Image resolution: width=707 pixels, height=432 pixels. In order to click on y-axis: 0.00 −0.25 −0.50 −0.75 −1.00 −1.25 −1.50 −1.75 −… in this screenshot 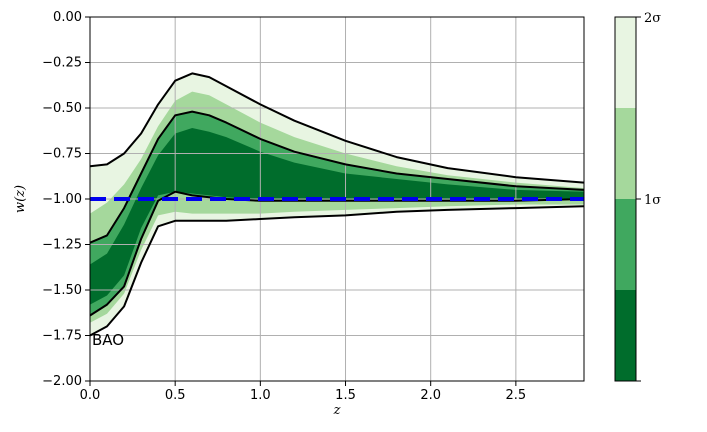, I will do `click(66, 199)`.